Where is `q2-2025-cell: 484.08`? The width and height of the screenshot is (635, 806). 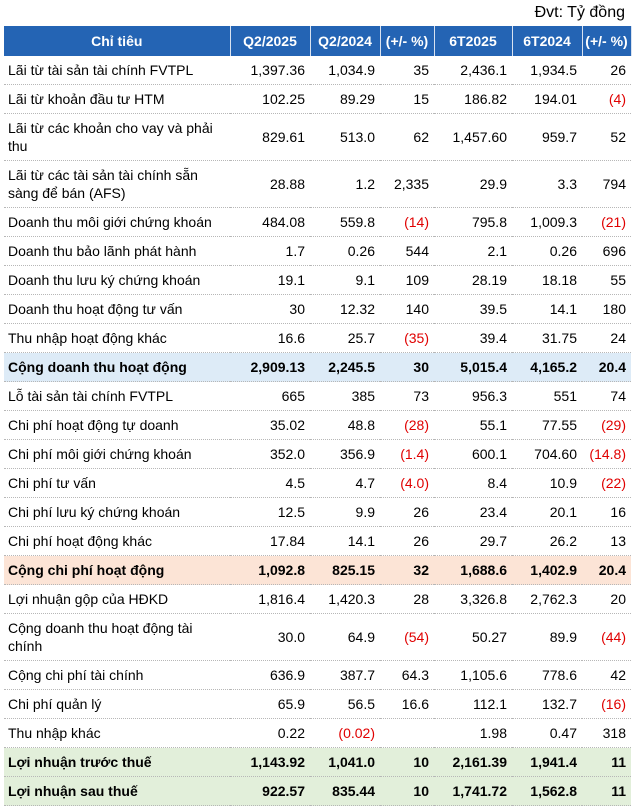
q2-2025-cell: 484.08 is located at coordinates (270, 222).